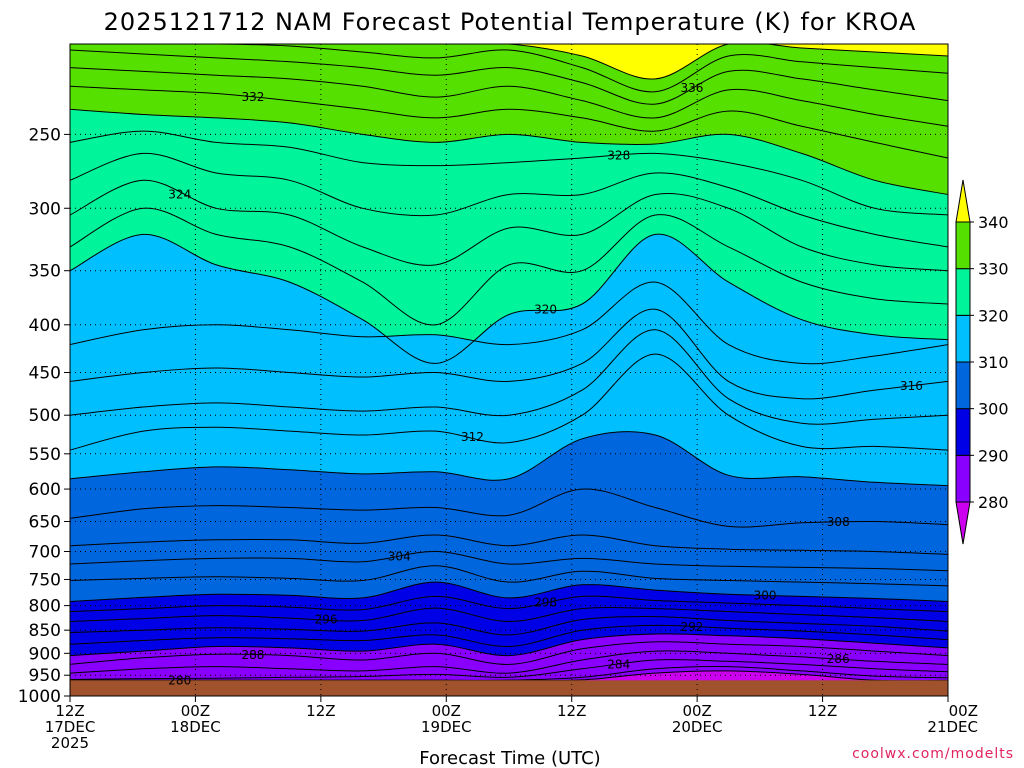  I want to click on colorbar-bottom-arrow, so click(963, 523).